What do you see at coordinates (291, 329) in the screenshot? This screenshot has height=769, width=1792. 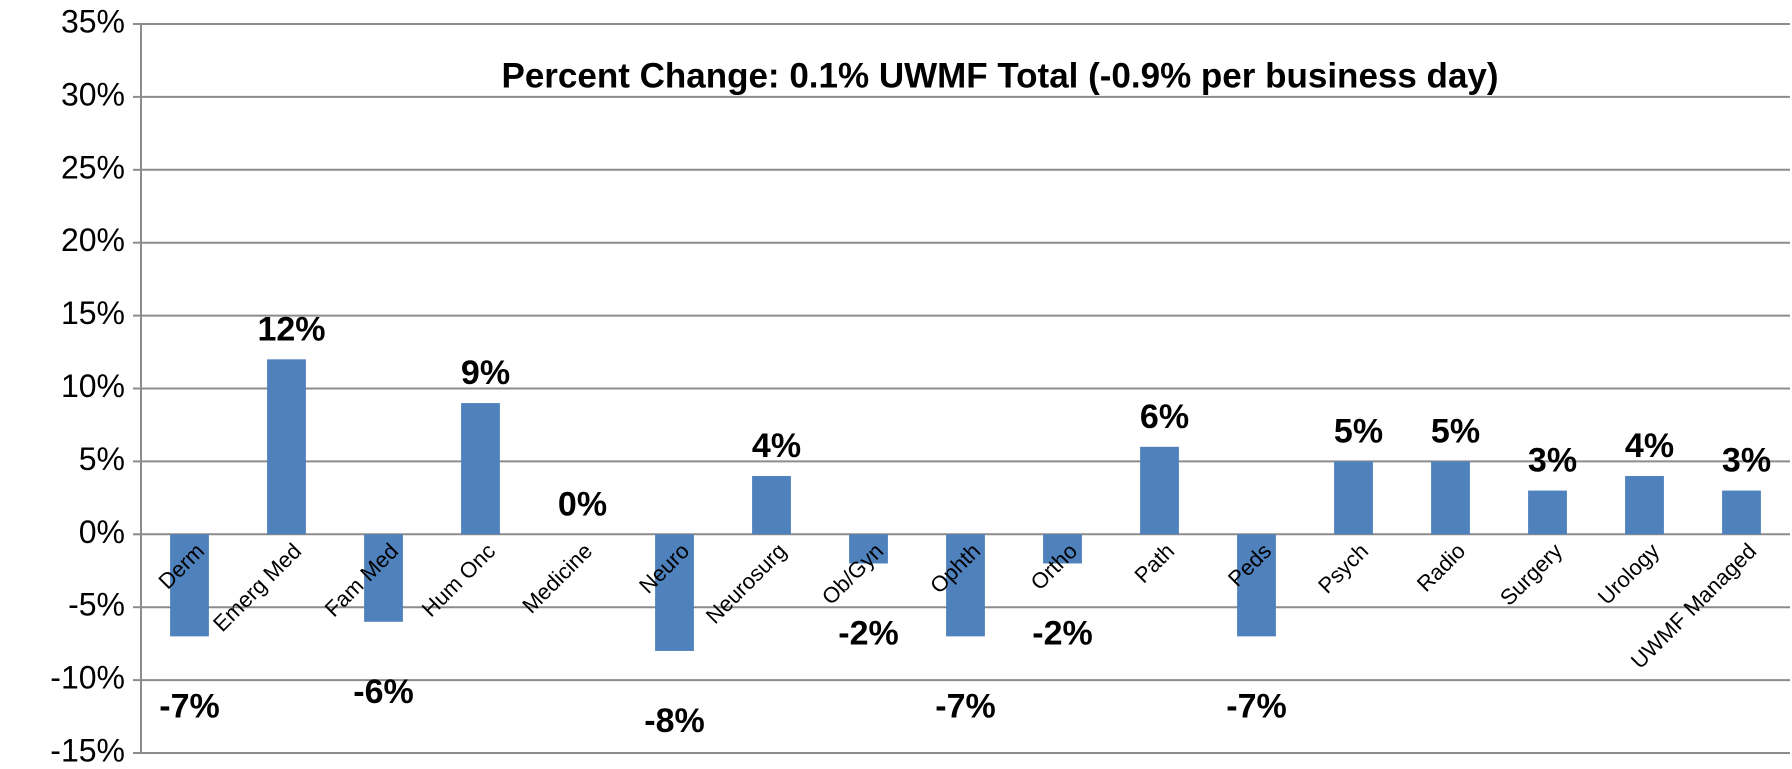 I see `value-label: 12%` at bounding box center [291, 329].